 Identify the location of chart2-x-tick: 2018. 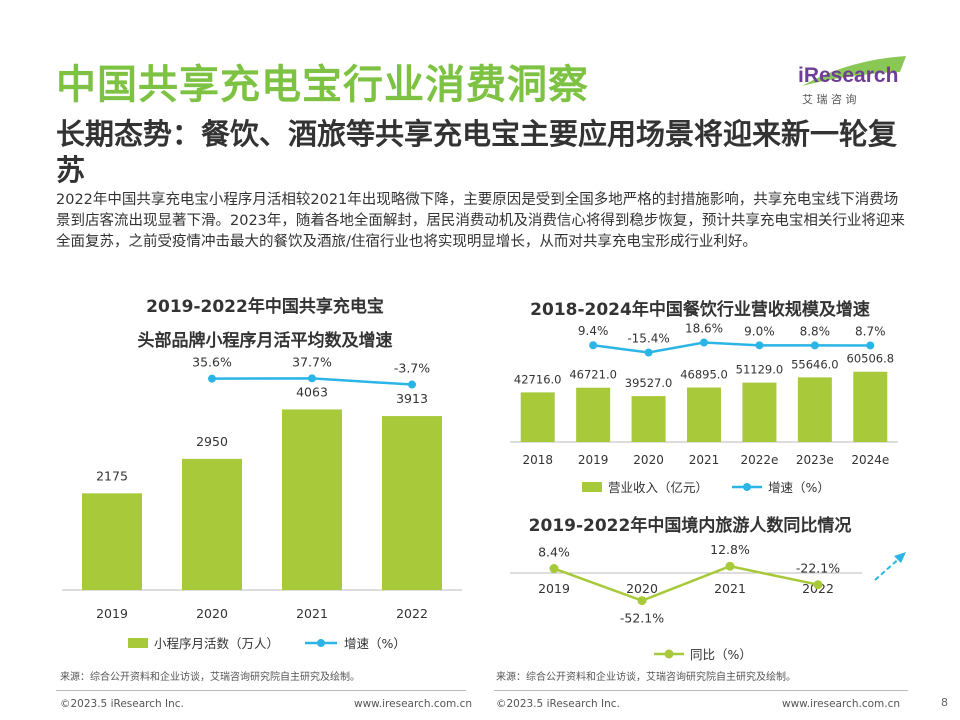
(537, 460).